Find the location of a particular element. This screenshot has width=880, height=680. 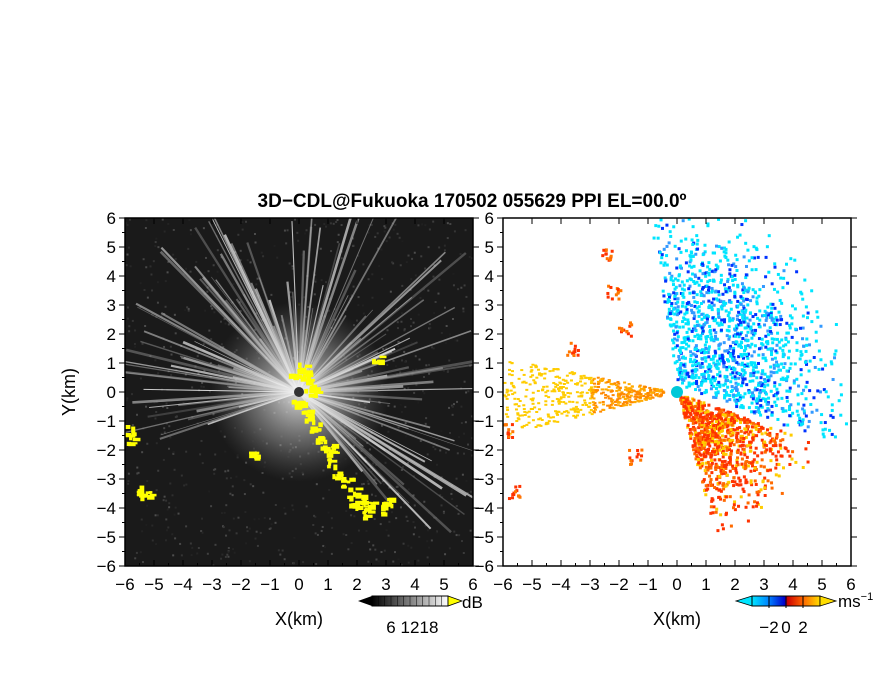

y-tick-label: −1 is located at coordinates (106, 421).